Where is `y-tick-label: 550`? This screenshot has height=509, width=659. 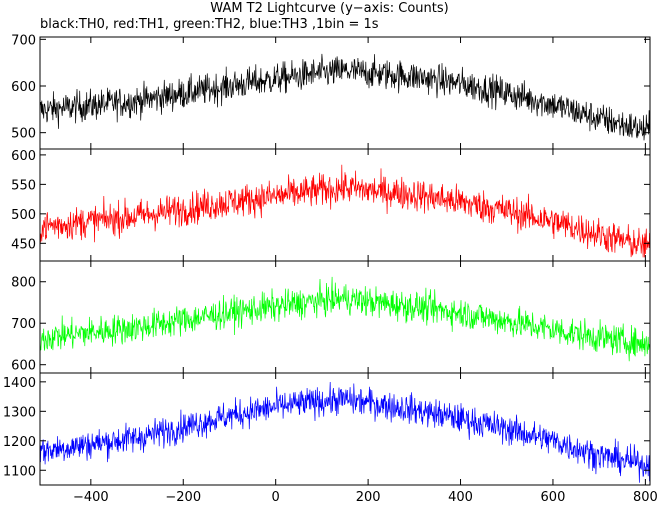 y-tick-label: 550 is located at coordinates (23, 185).